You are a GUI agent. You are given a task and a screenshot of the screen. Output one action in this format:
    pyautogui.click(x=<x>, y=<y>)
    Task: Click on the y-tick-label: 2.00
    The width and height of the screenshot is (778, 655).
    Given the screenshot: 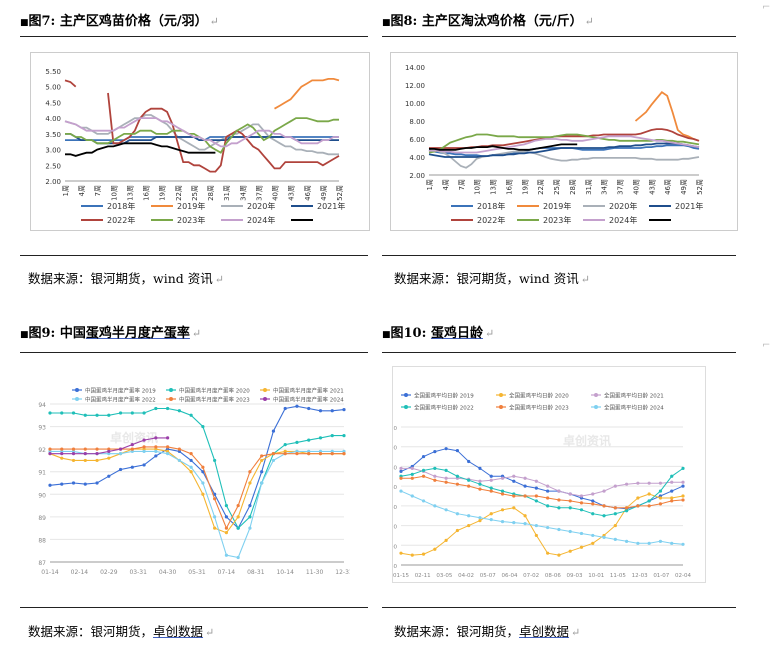 What is the action you would take?
    pyautogui.click(x=53, y=182)
    